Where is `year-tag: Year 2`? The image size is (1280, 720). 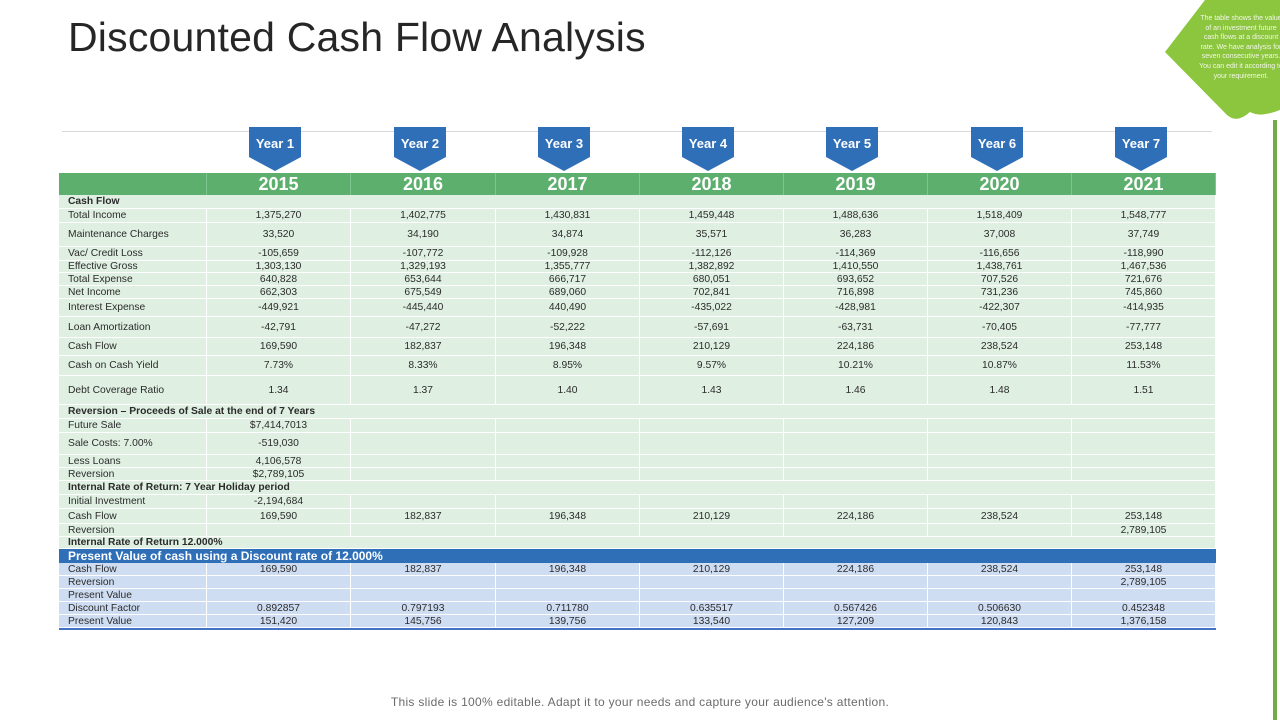
year-tag: Year 2 is located at coordinates (420, 149).